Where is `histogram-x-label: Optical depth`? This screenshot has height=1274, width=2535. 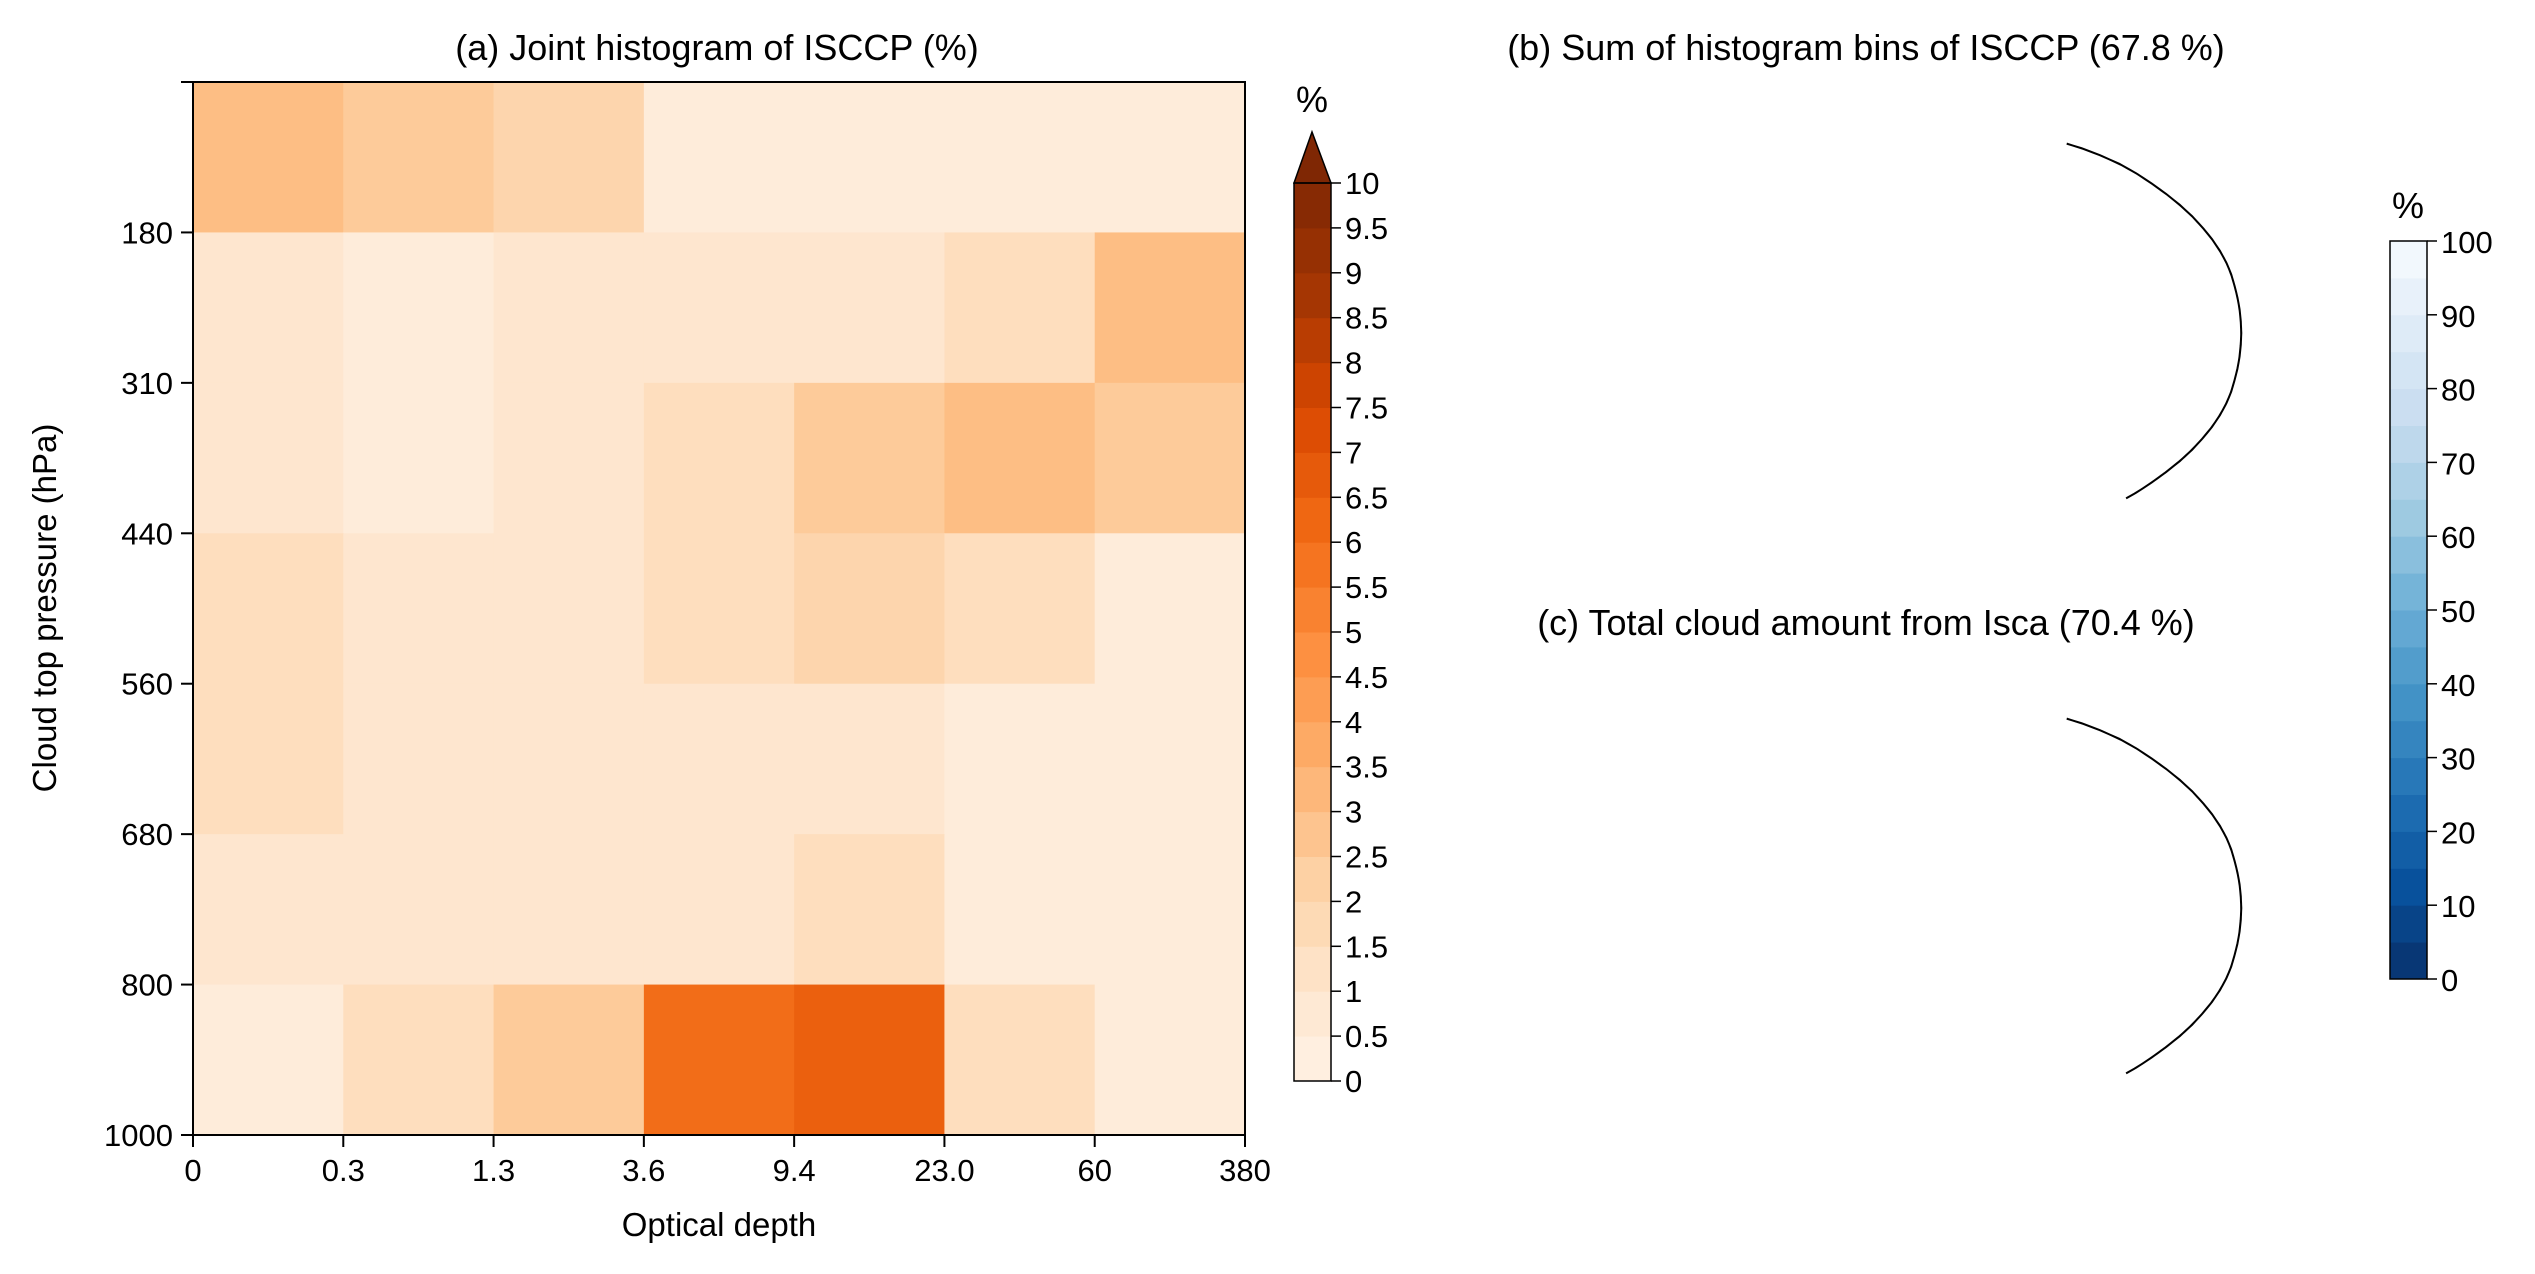 histogram-x-label: Optical depth is located at coordinates (719, 1224).